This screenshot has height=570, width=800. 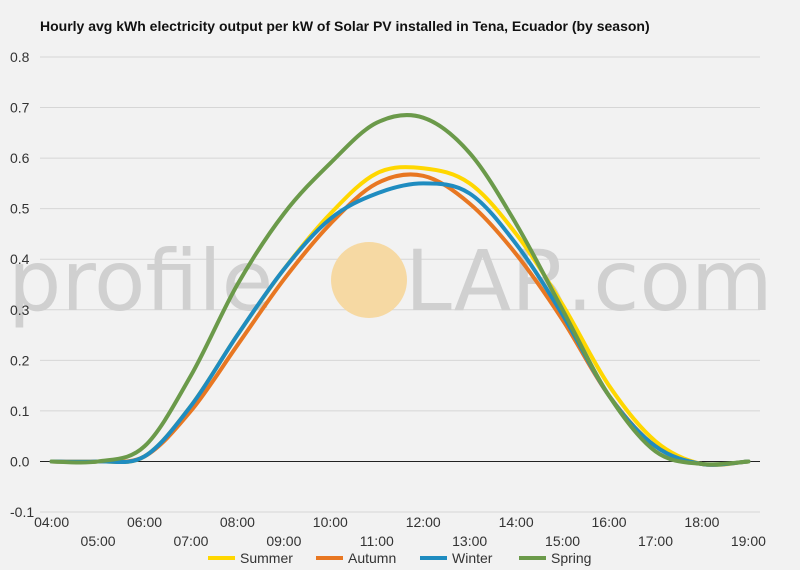 What do you see at coordinates (516, 522) in the screenshot?
I see `x-tick-label: 14:00` at bounding box center [516, 522].